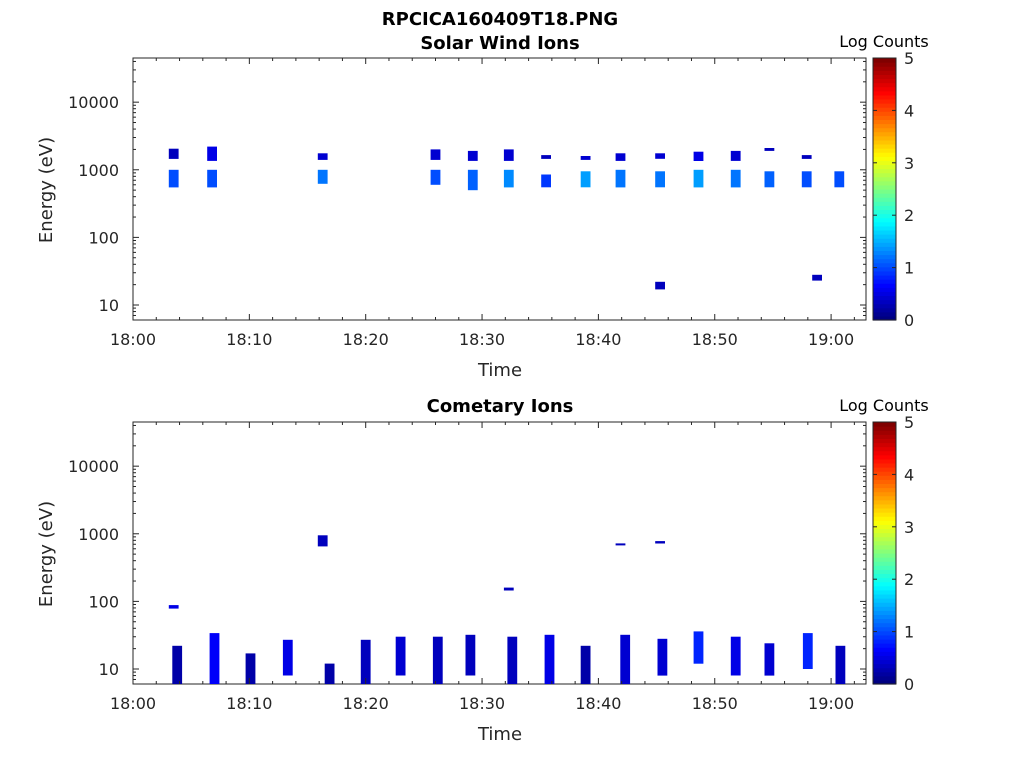 The image size is (1024, 768). Describe the element at coordinates (909, 163) in the screenshot. I see `colorbar-tick-label: 3` at that location.